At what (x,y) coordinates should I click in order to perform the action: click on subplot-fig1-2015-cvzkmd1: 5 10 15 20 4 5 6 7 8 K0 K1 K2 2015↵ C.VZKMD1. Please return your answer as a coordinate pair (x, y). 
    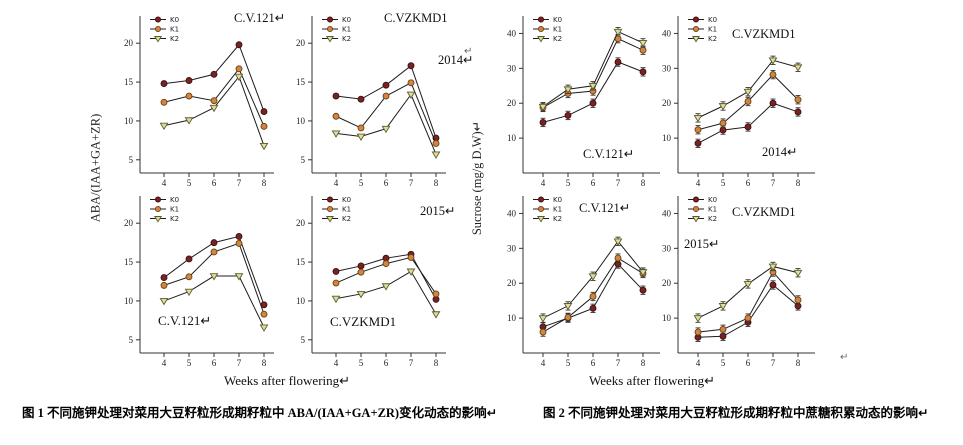
    Looking at the image, I should click on (367, 275).